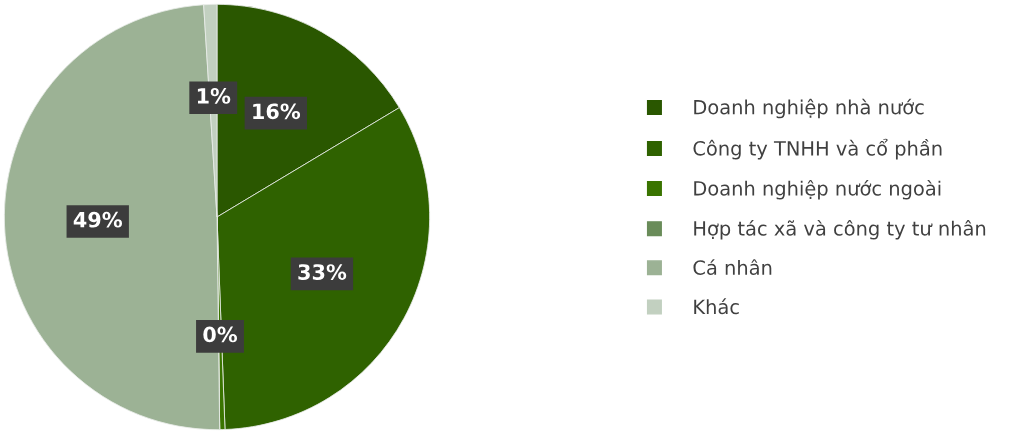 The width and height of the screenshot is (1033, 434). I want to click on legend-label: Cá nhân, so click(732, 267).